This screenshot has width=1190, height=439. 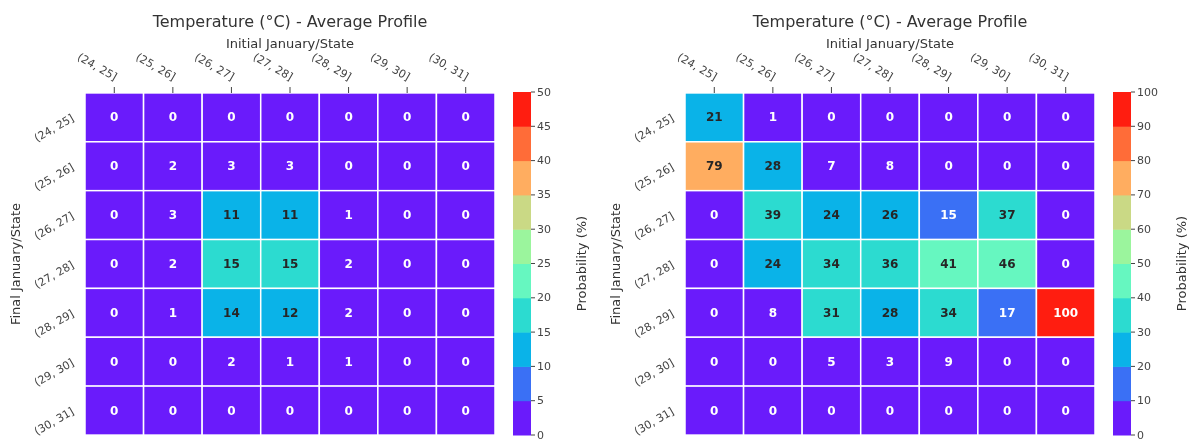 What do you see at coordinates (773, 312) in the screenshot?
I see `data-label: 8` at bounding box center [773, 312].